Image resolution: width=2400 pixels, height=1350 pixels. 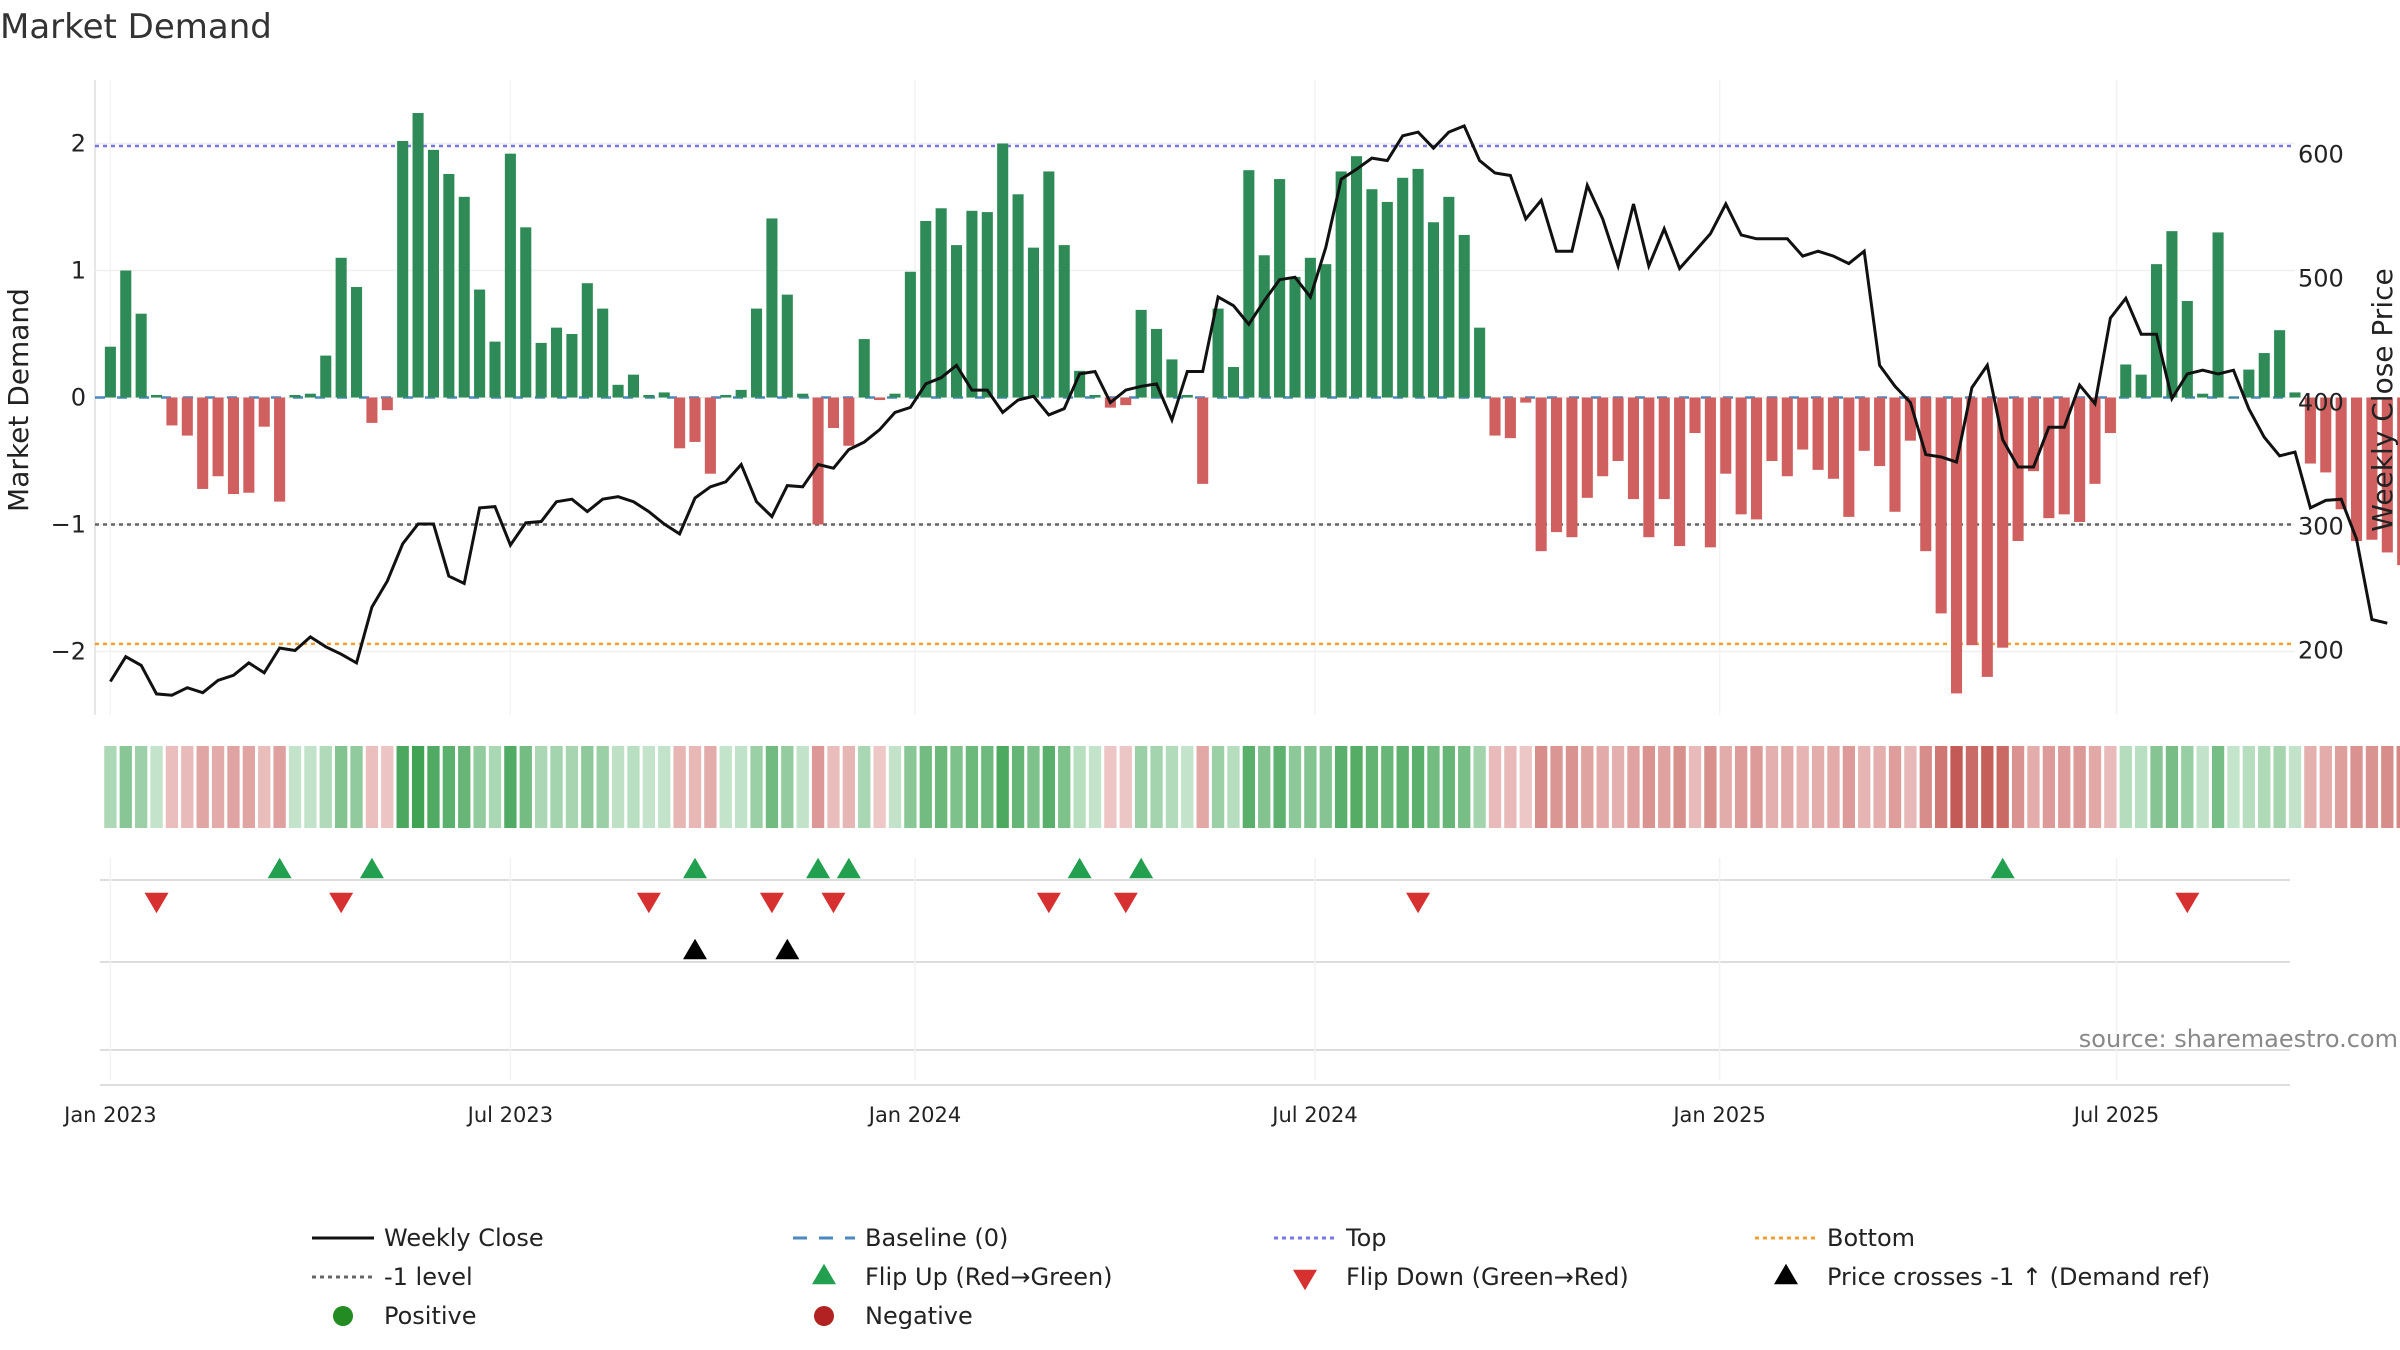 I want to click on flip-up-markers, so click(x=1141, y=868).